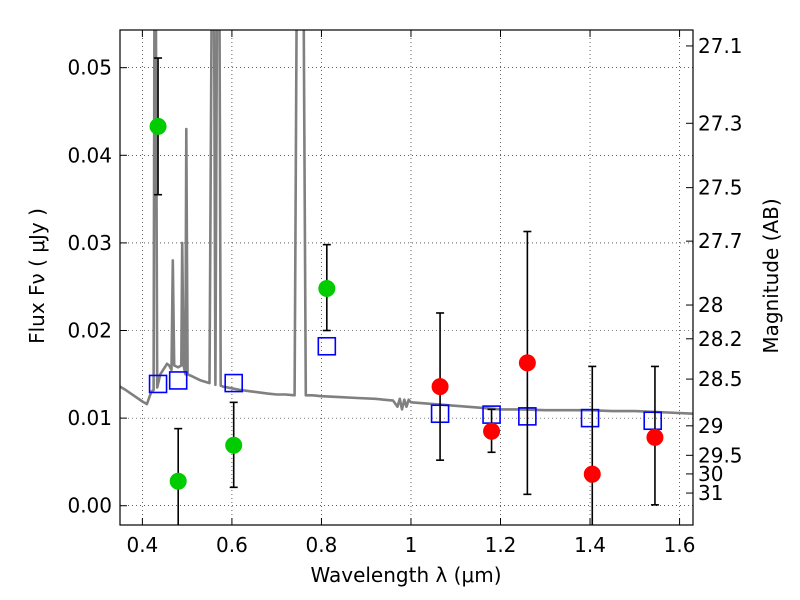  I want to click on mag-tick-label: 27.3, so click(720, 123).